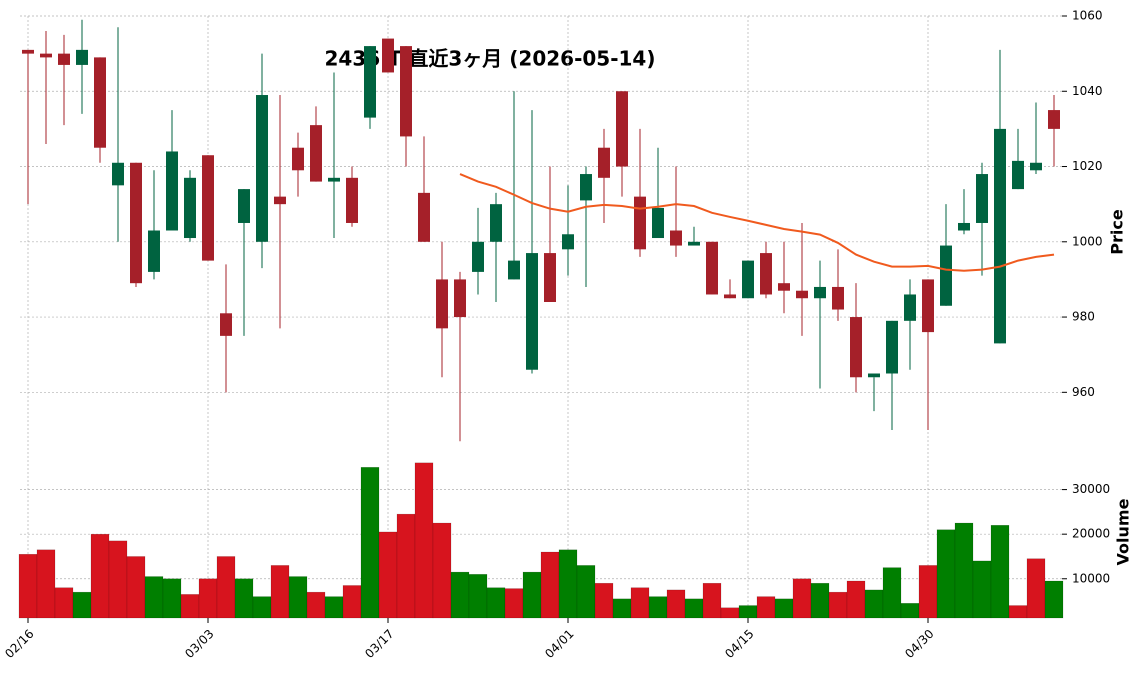 The height and width of the screenshot is (675, 1144). I want to click on y-tick-label: 10000, so click(1091, 578).